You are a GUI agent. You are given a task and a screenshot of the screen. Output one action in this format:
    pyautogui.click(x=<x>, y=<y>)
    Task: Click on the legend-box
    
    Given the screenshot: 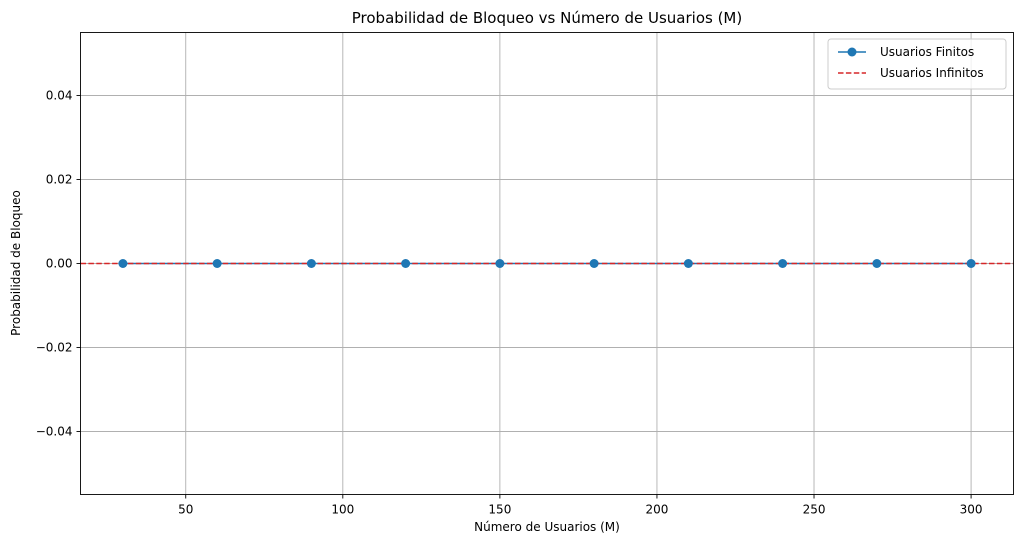 What is the action you would take?
    pyautogui.click(x=917, y=64)
    